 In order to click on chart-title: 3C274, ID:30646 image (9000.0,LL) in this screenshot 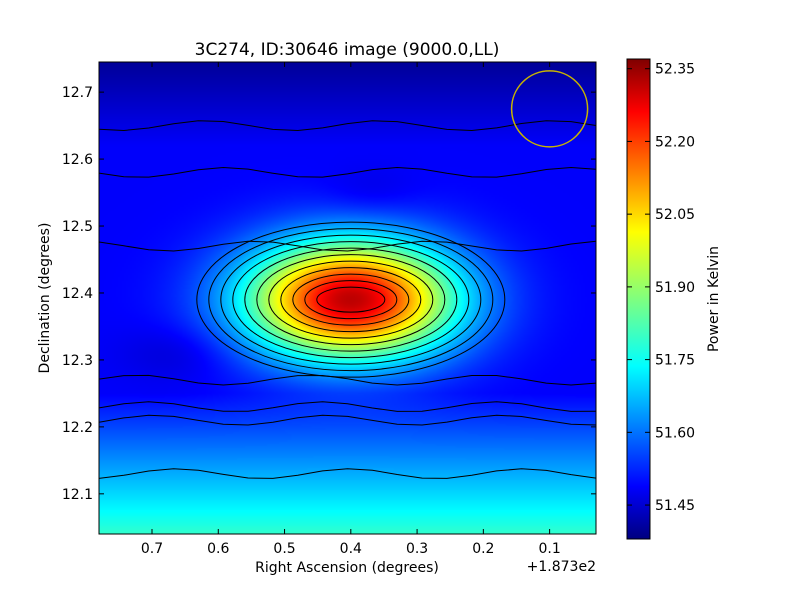, I will do `click(347, 50)`.